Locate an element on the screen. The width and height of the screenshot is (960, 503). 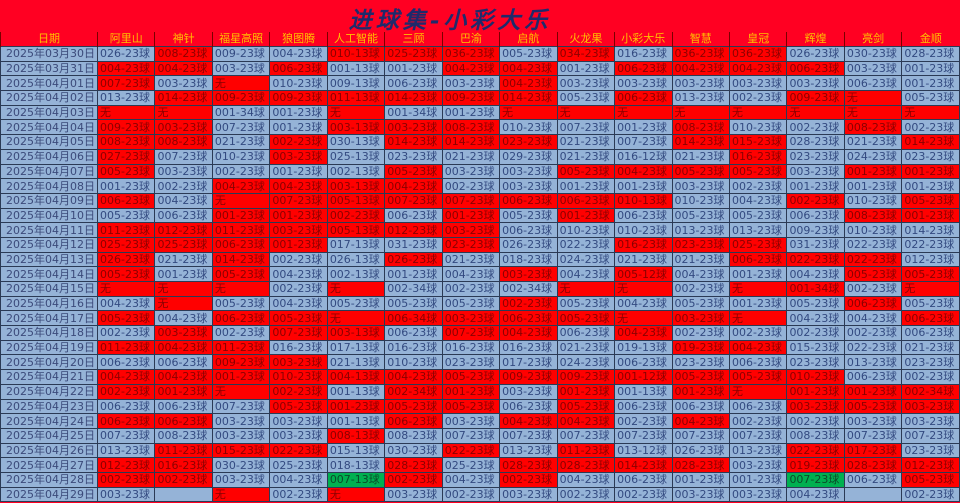
date-cell: 2025年04月27日 is located at coordinates (49, 465).